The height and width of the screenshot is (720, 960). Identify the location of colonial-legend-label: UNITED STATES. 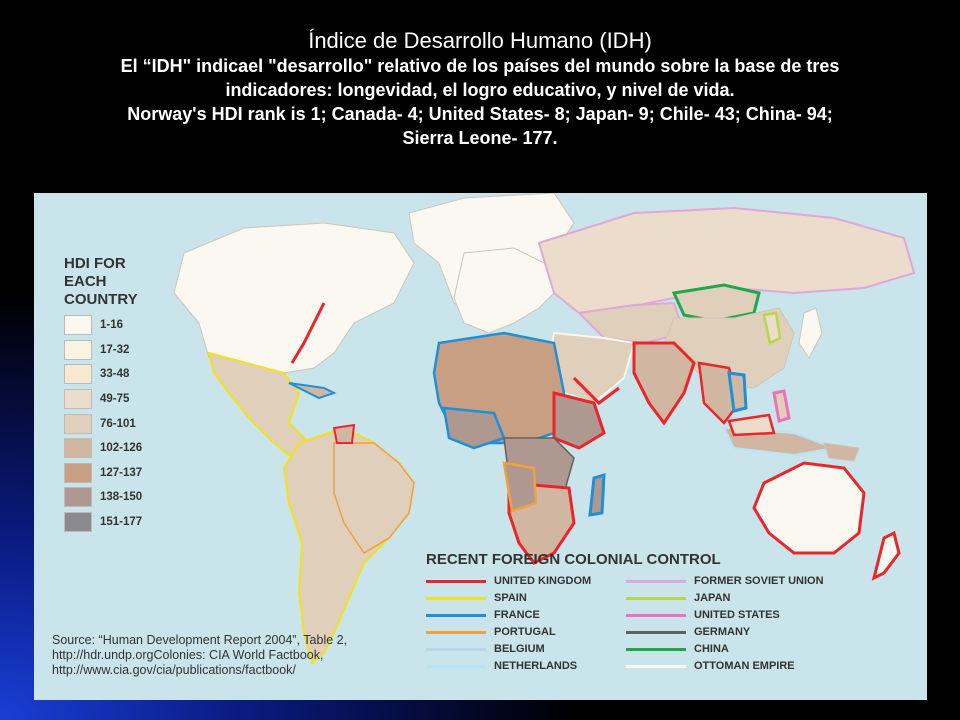
(737, 615).